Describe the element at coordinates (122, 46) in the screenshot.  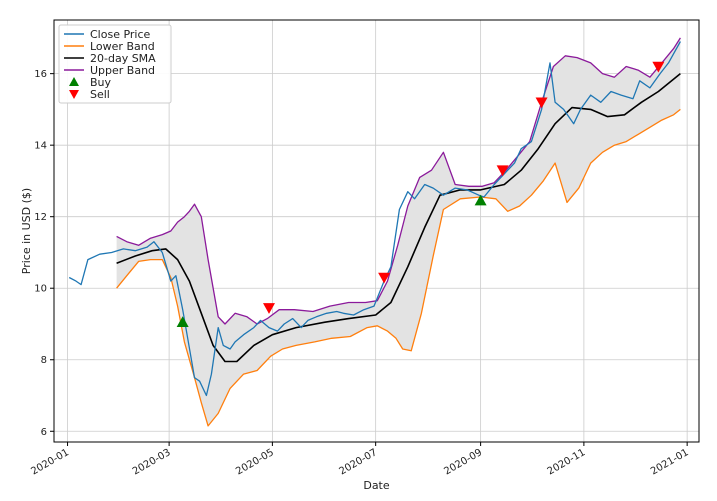
I see `legend-label-lower-band: Lower Band` at that location.